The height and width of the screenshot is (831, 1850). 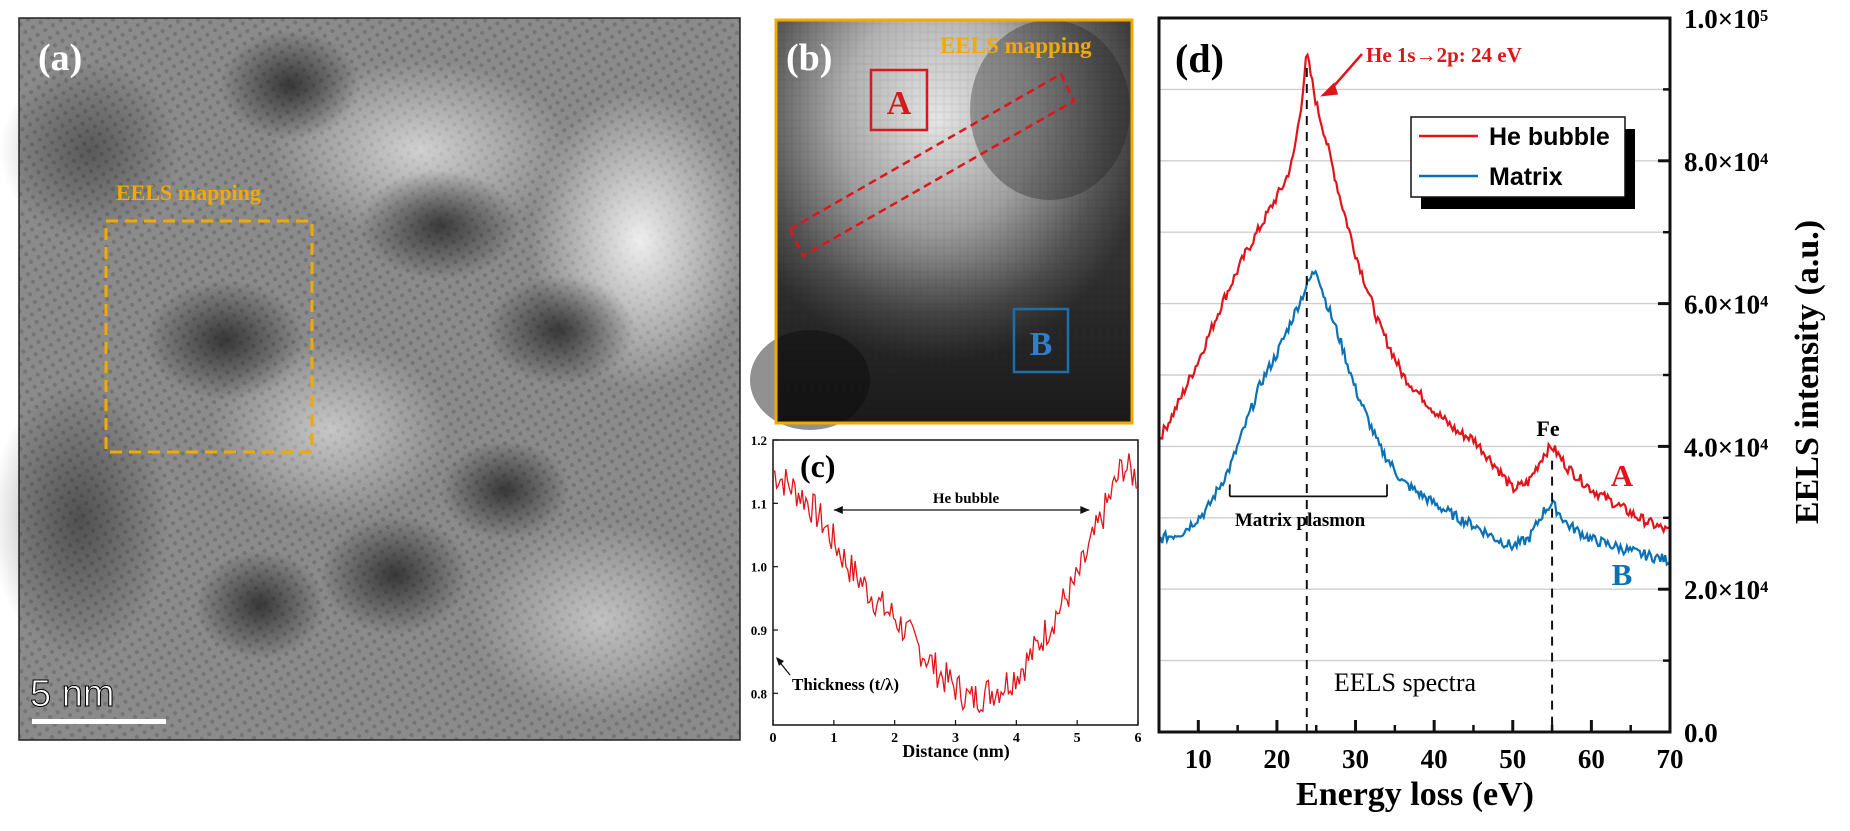 What do you see at coordinates (759, 440) in the screenshot?
I see `chart-c-ytick-label: 1.2` at bounding box center [759, 440].